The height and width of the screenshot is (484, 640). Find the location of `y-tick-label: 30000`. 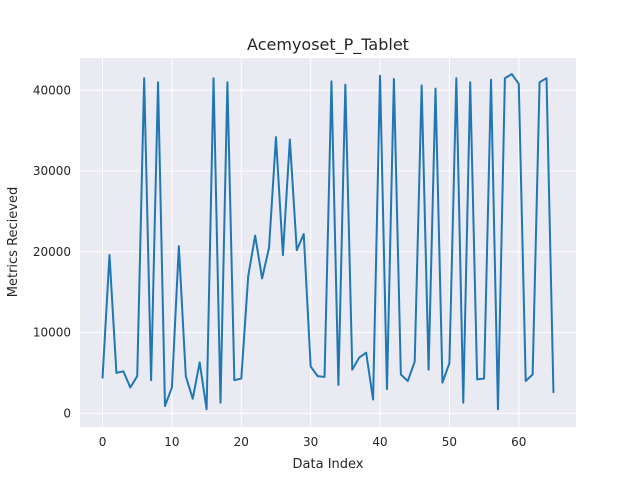

y-tick-label: 30000 is located at coordinates (52, 171).